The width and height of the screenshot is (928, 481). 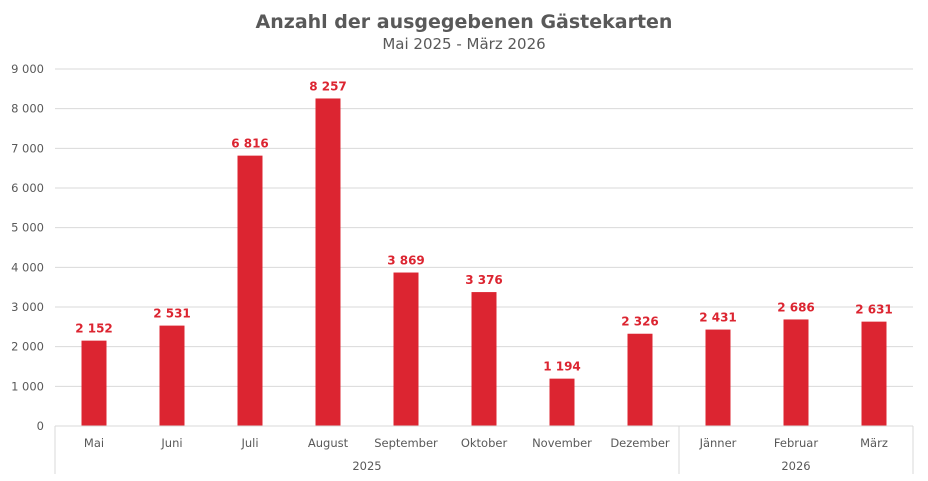 What do you see at coordinates (796, 307) in the screenshot?
I see `data-label: 2 686` at bounding box center [796, 307].